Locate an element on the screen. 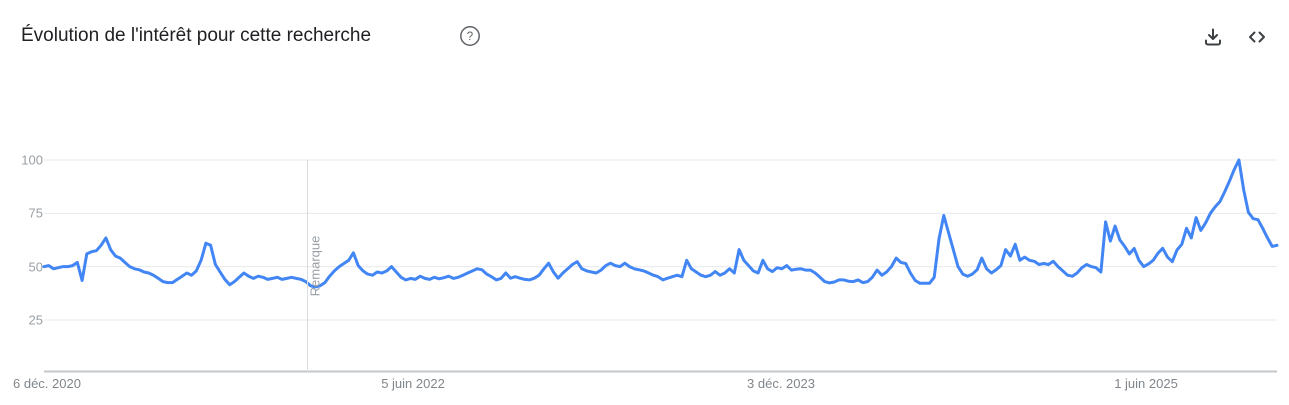  embed-button is located at coordinates (1257, 37).